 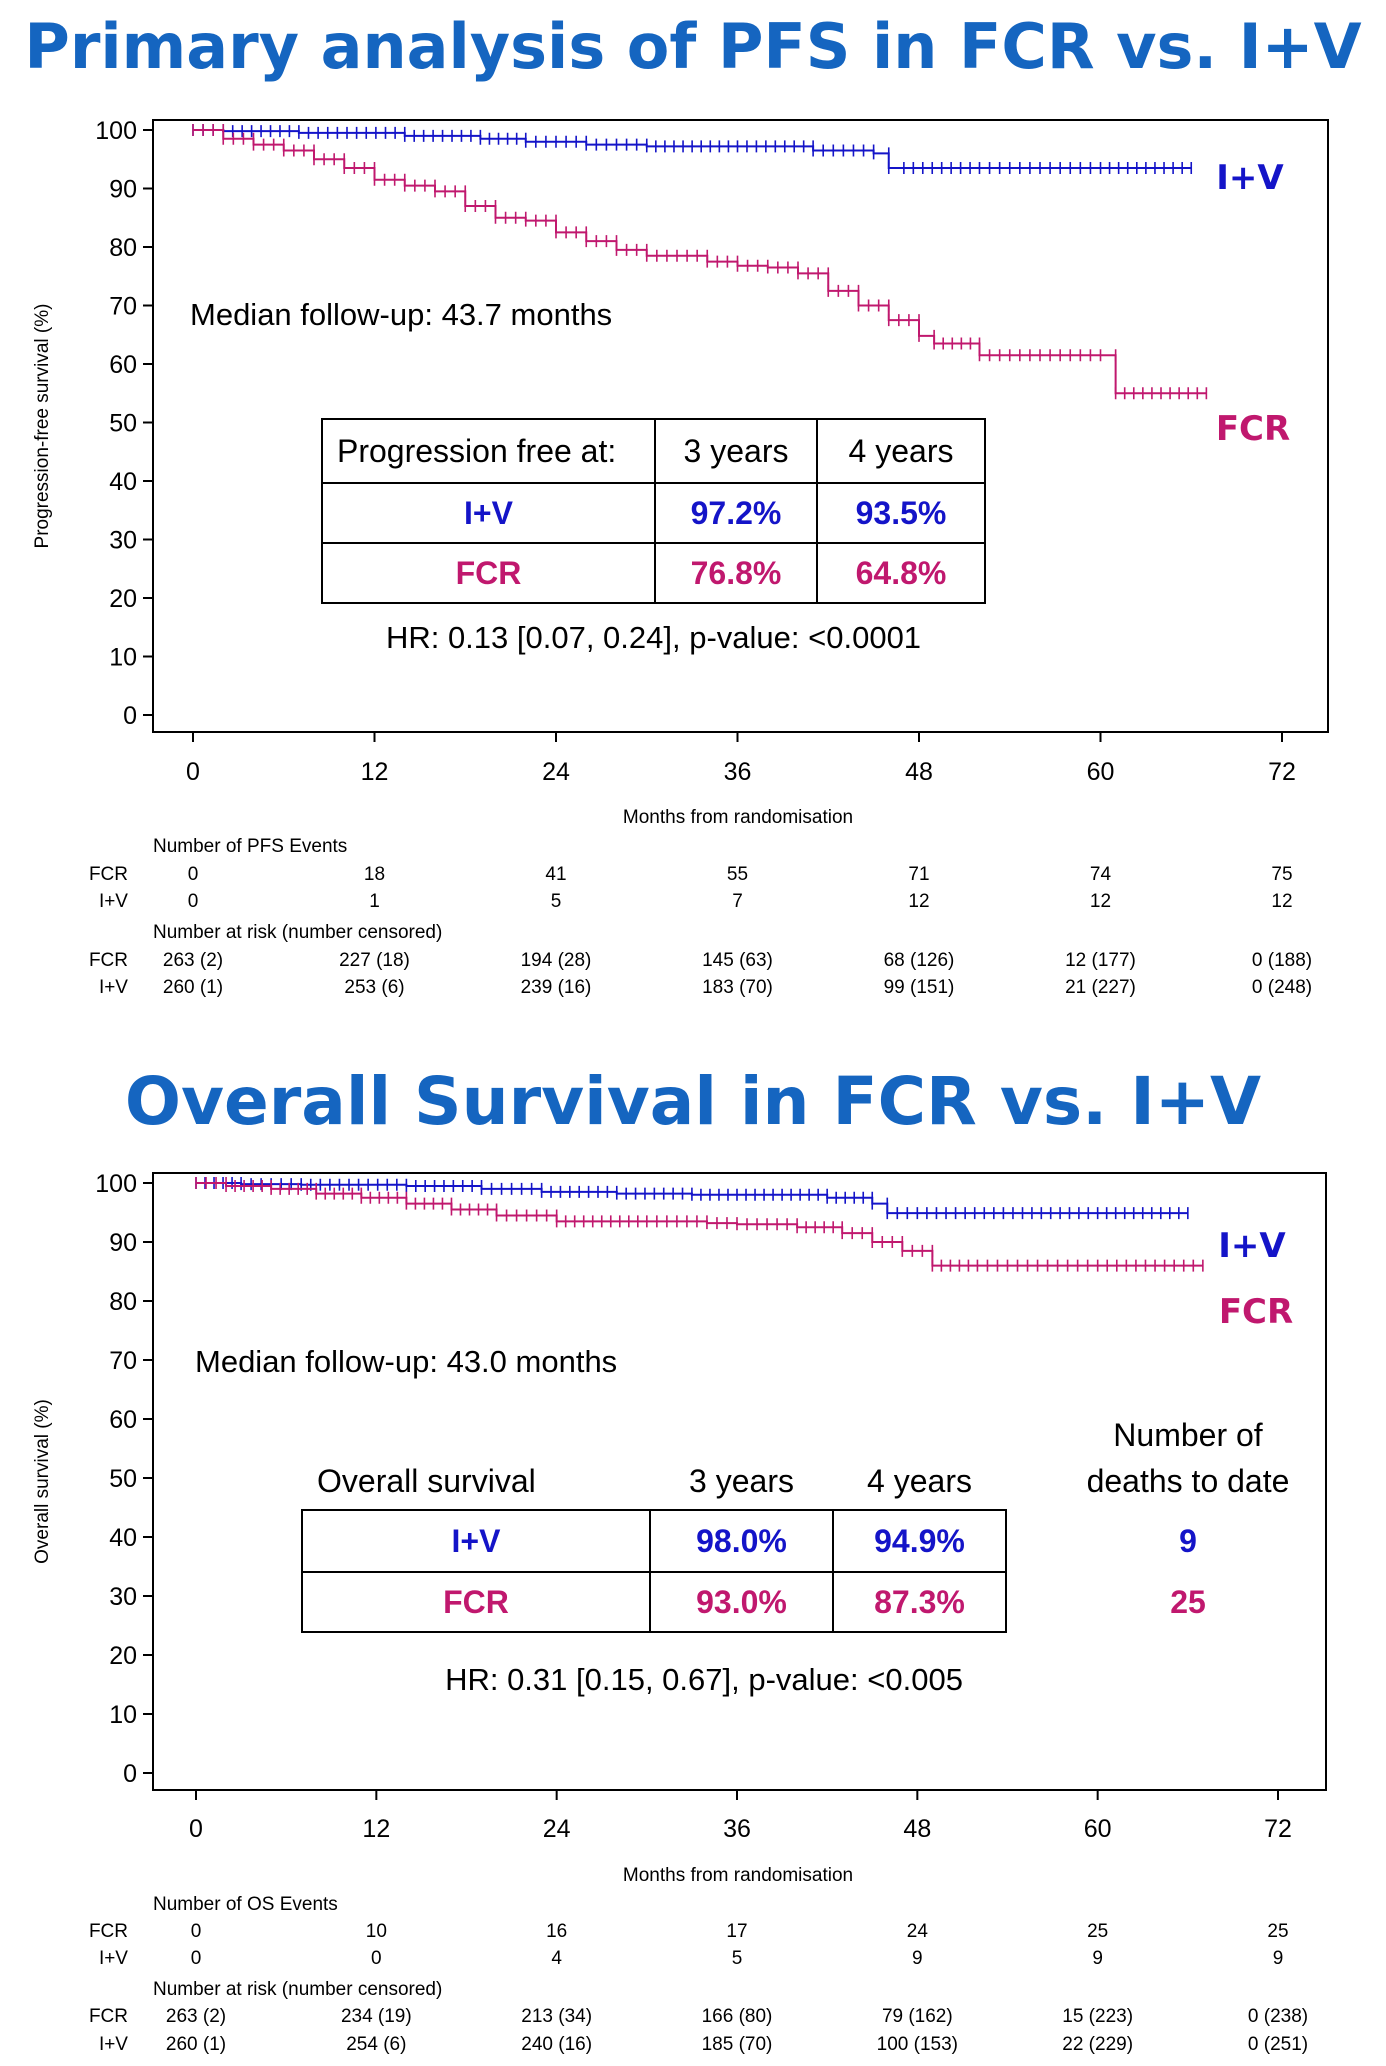 What do you see at coordinates (901, 451) in the screenshot?
I see `table-header-4y: 4 years` at bounding box center [901, 451].